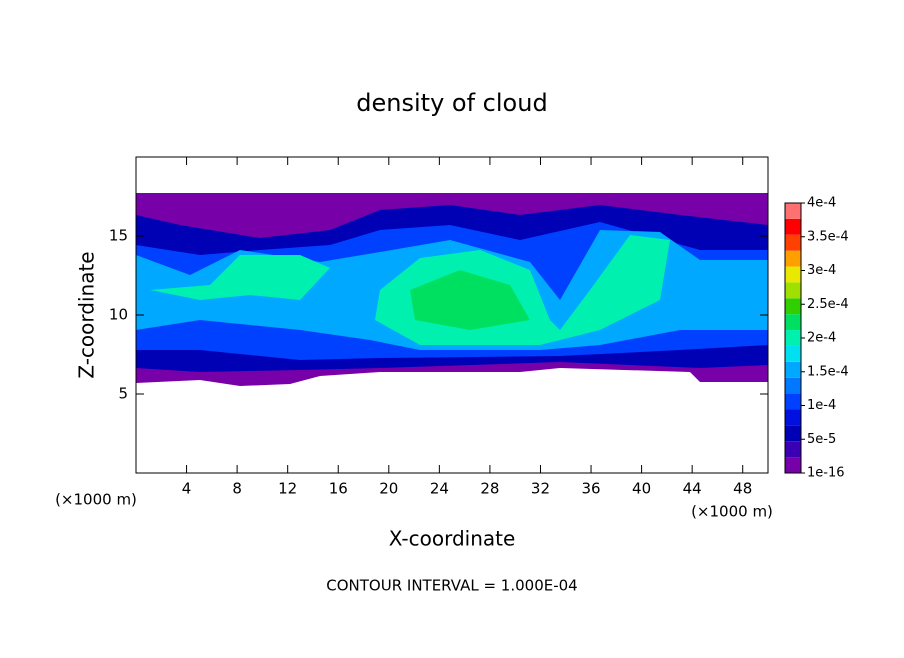 Image resolution: width=904 pixels, height=658 pixels. Describe the element at coordinates (742, 489) in the screenshot. I see `x-tick-label: 48` at that location.